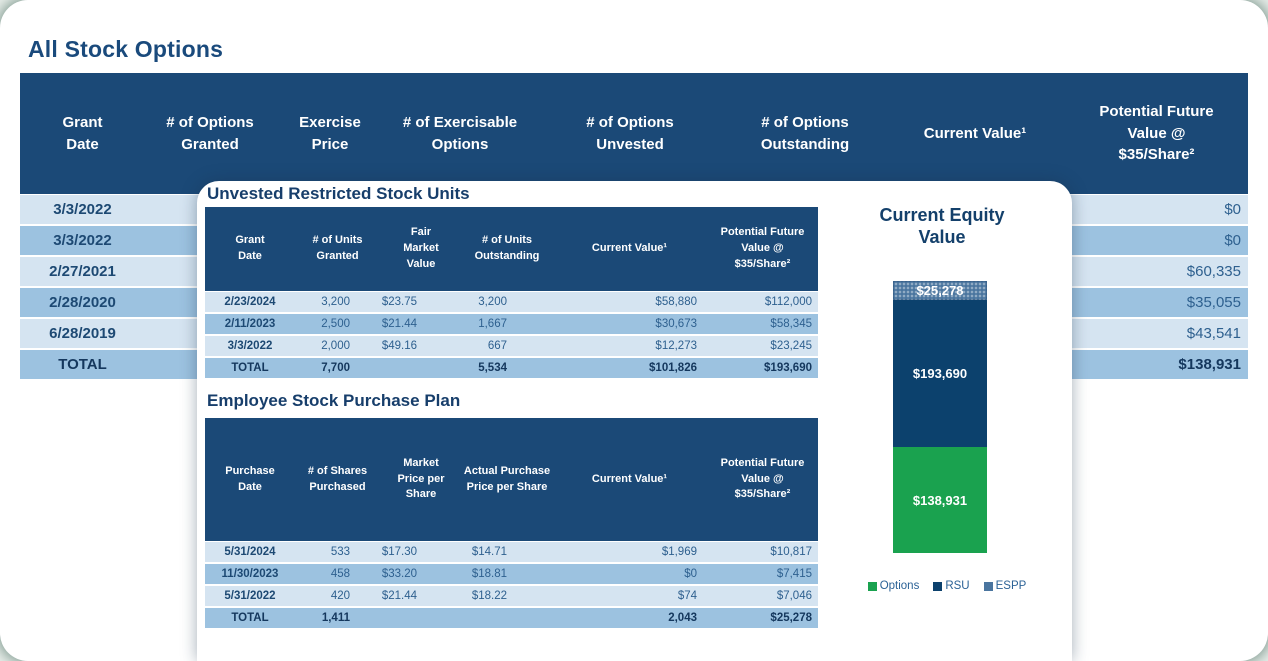 The image size is (1268, 661). Describe the element at coordinates (489, 552) in the screenshot. I see `table-cell: $14.71` at that location.